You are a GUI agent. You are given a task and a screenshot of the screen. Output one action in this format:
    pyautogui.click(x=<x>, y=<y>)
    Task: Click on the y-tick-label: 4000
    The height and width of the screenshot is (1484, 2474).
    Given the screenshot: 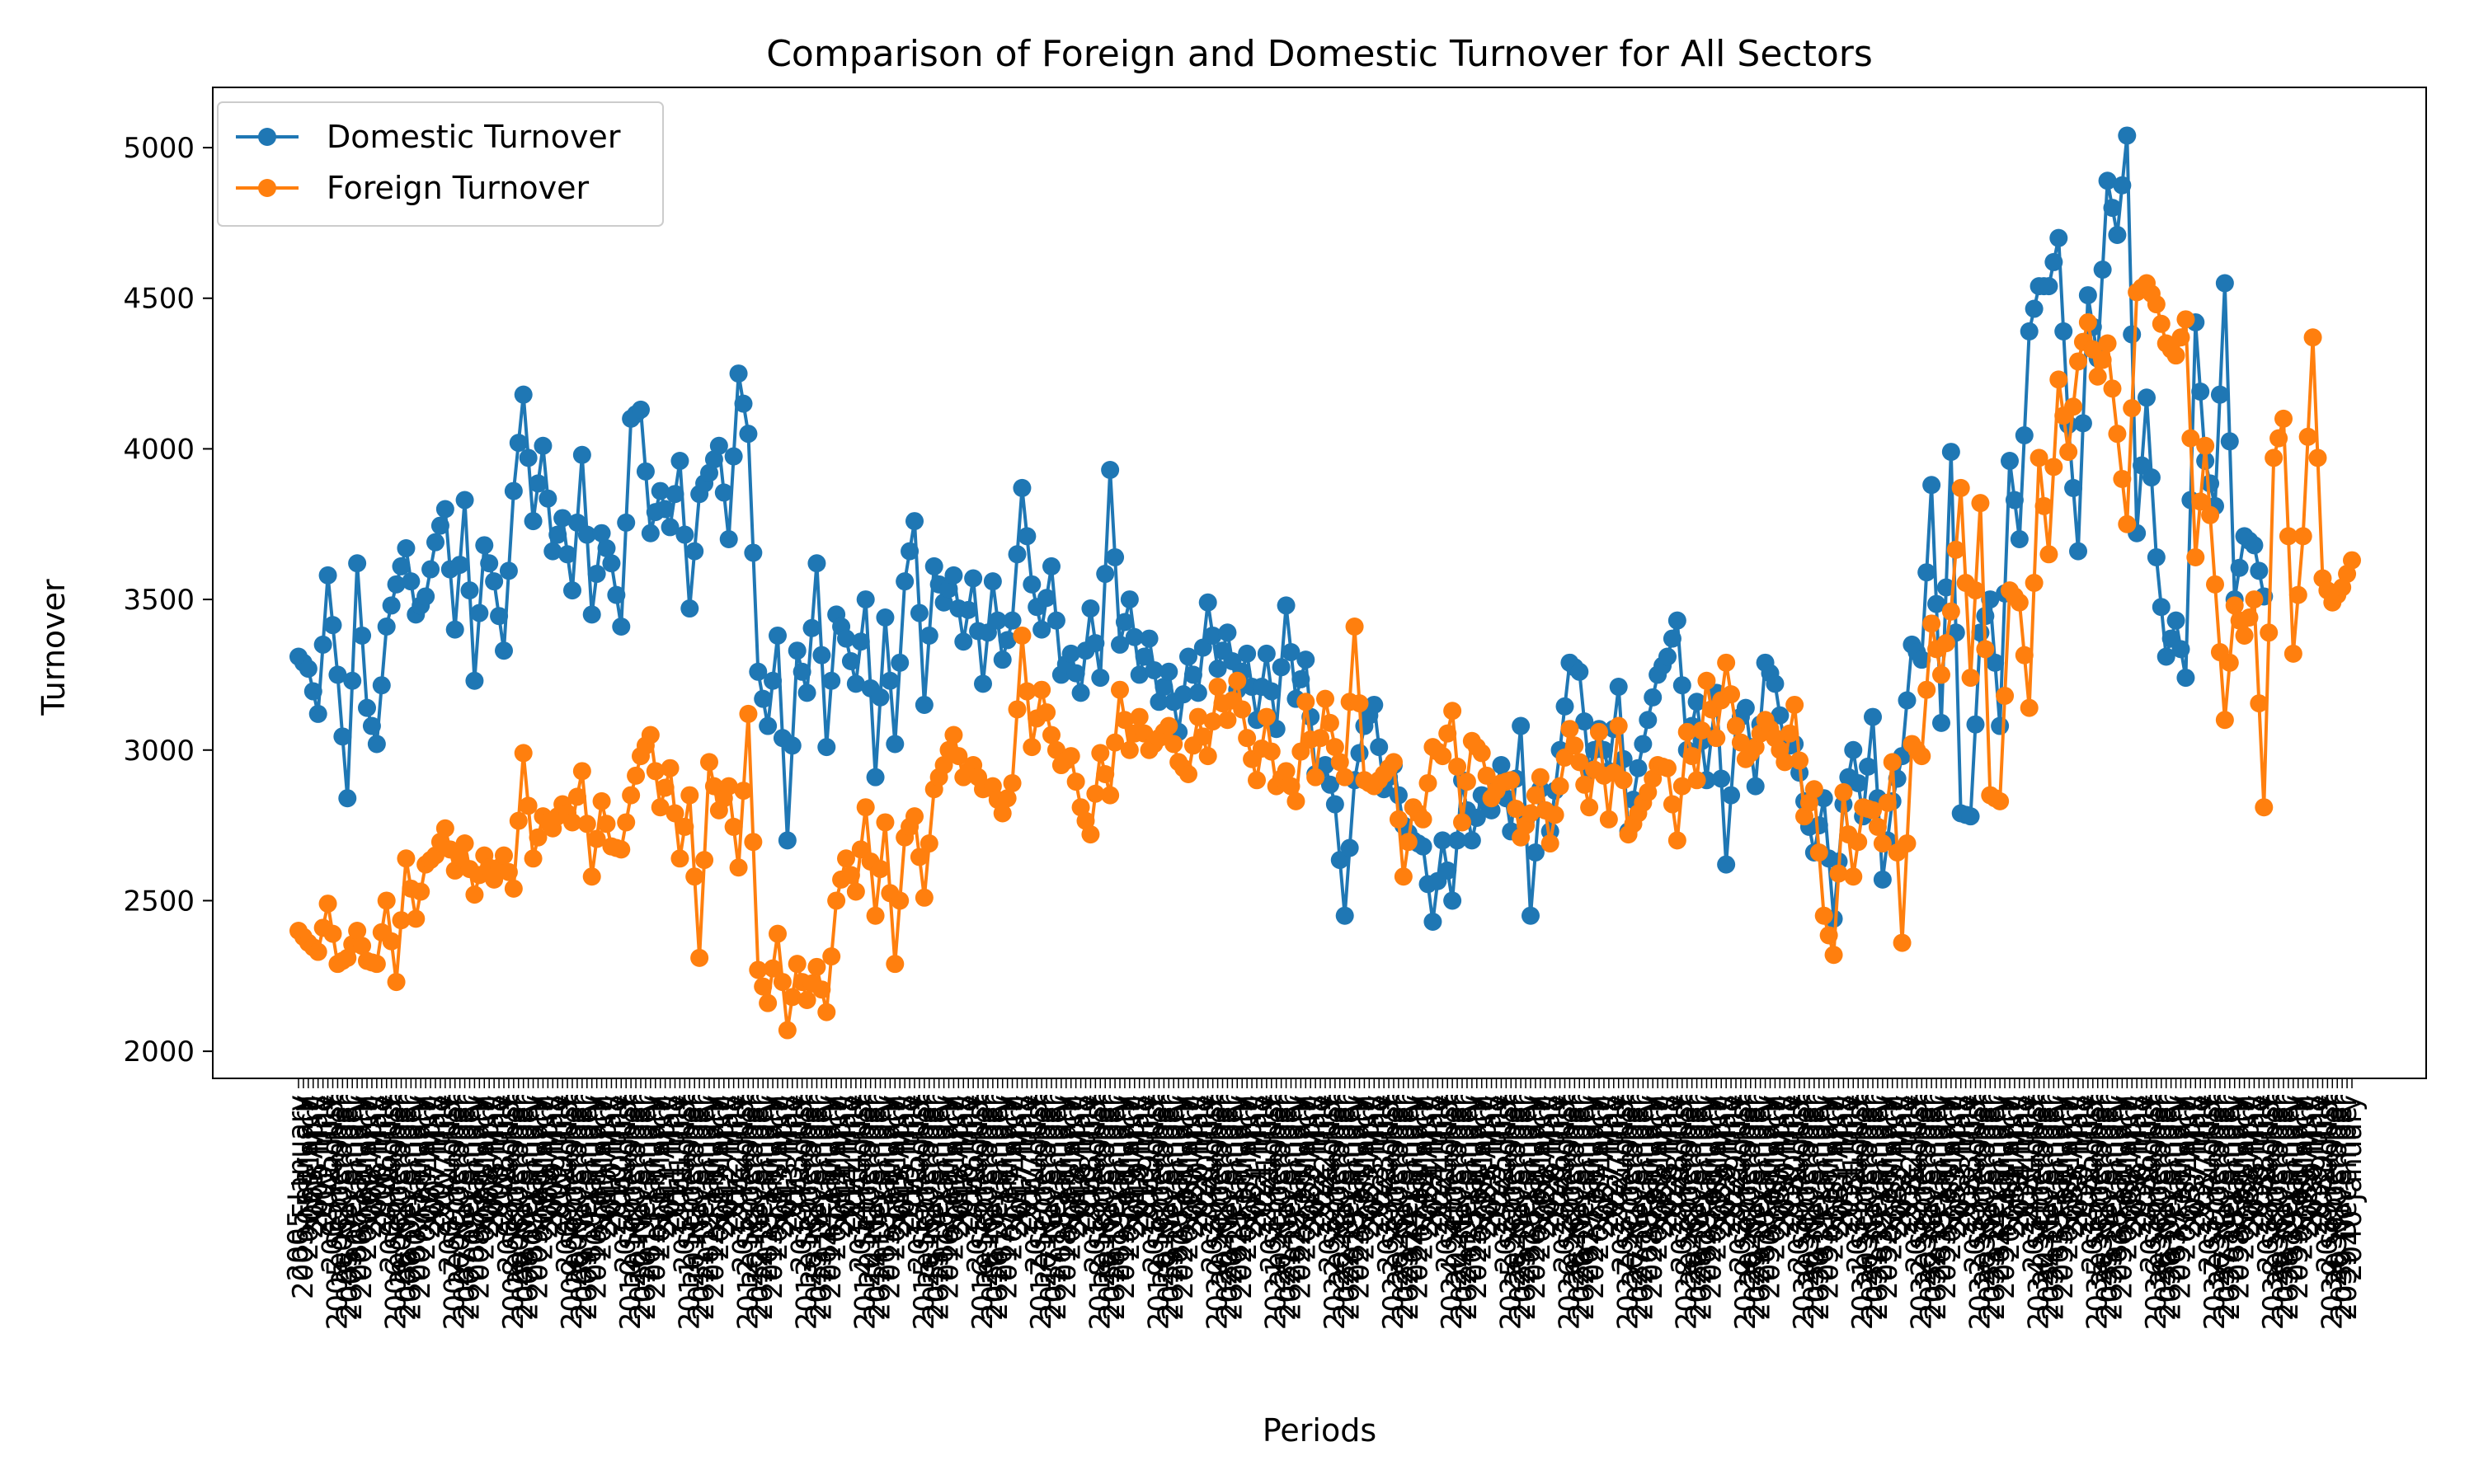 What is the action you would take?
    pyautogui.click(x=159, y=449)
    